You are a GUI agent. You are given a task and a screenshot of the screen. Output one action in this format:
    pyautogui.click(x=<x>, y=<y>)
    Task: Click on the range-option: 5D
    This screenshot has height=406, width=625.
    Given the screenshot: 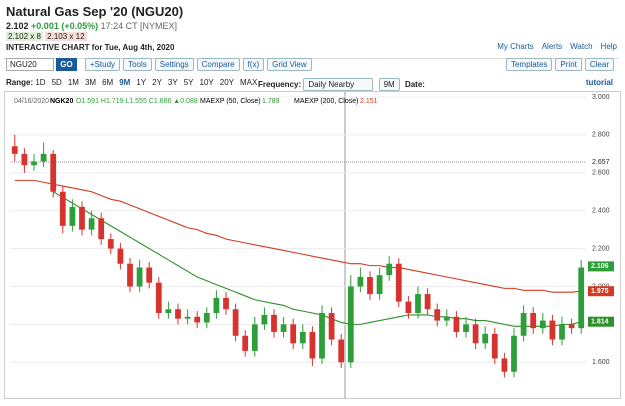 What is the action you would take?
    pyautogui.click(x=56, y=82)
    